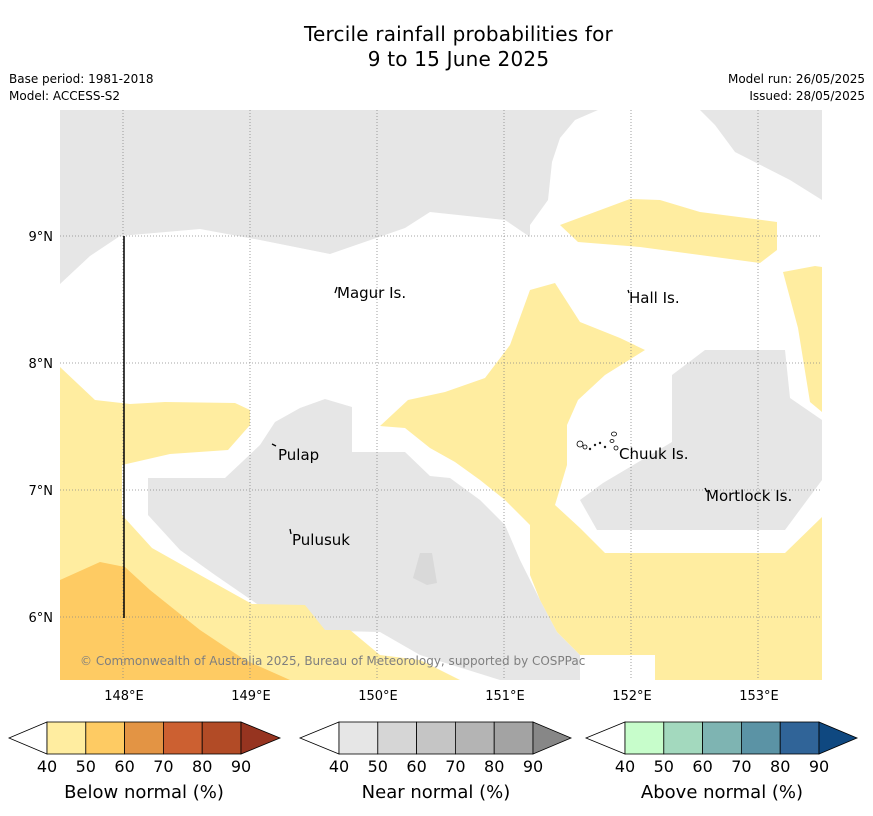  I want to click on hall-island-mark, so click(628, 291).